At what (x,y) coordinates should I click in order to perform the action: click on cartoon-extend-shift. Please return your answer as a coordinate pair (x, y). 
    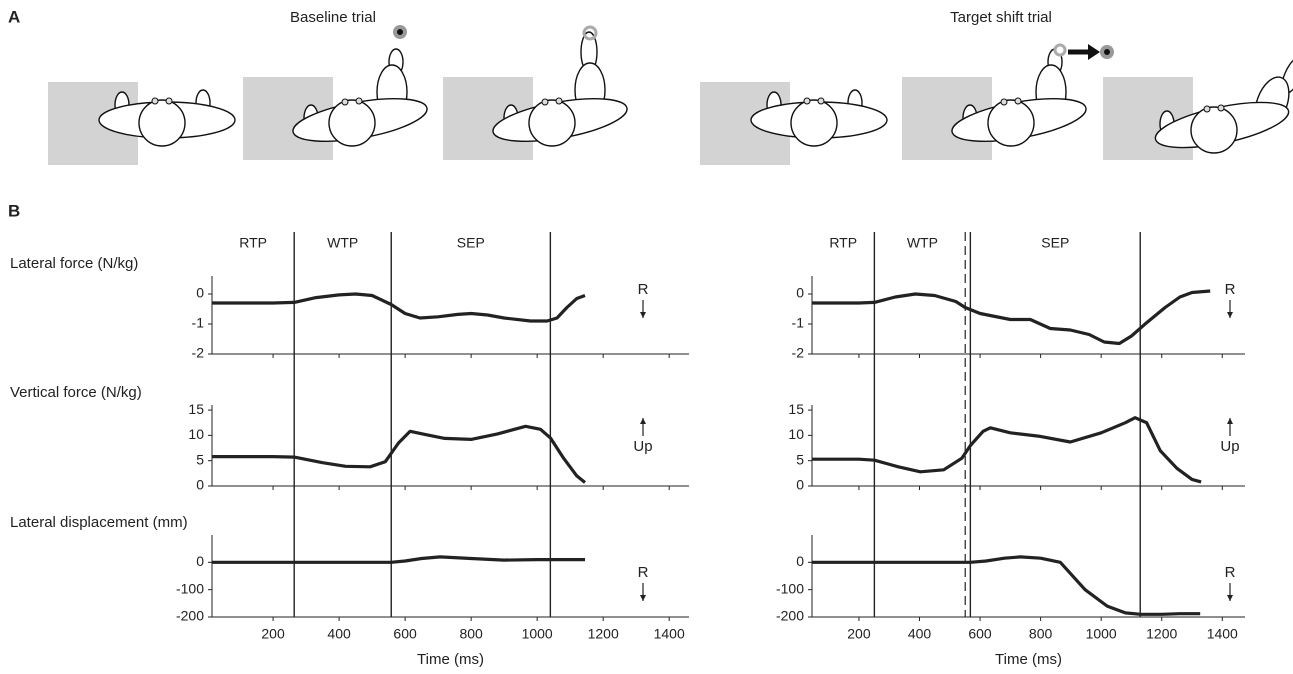
    Looking at the image, I should click on (1198, 107).